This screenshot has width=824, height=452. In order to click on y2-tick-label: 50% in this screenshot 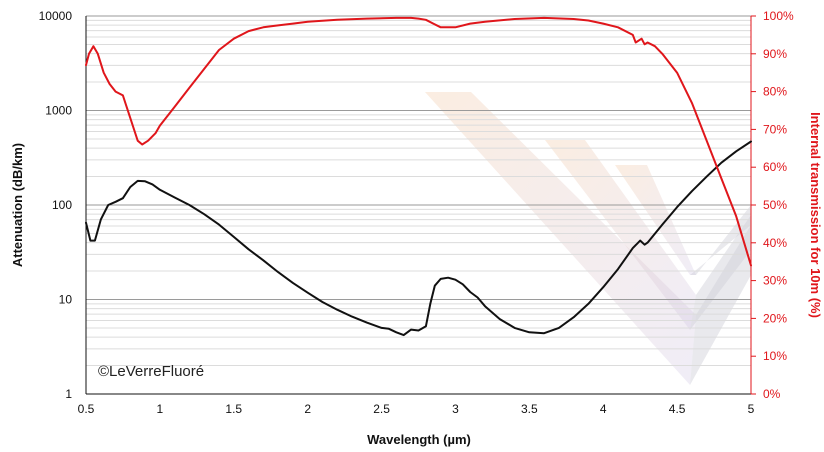, I will do `click(775, 205)`.